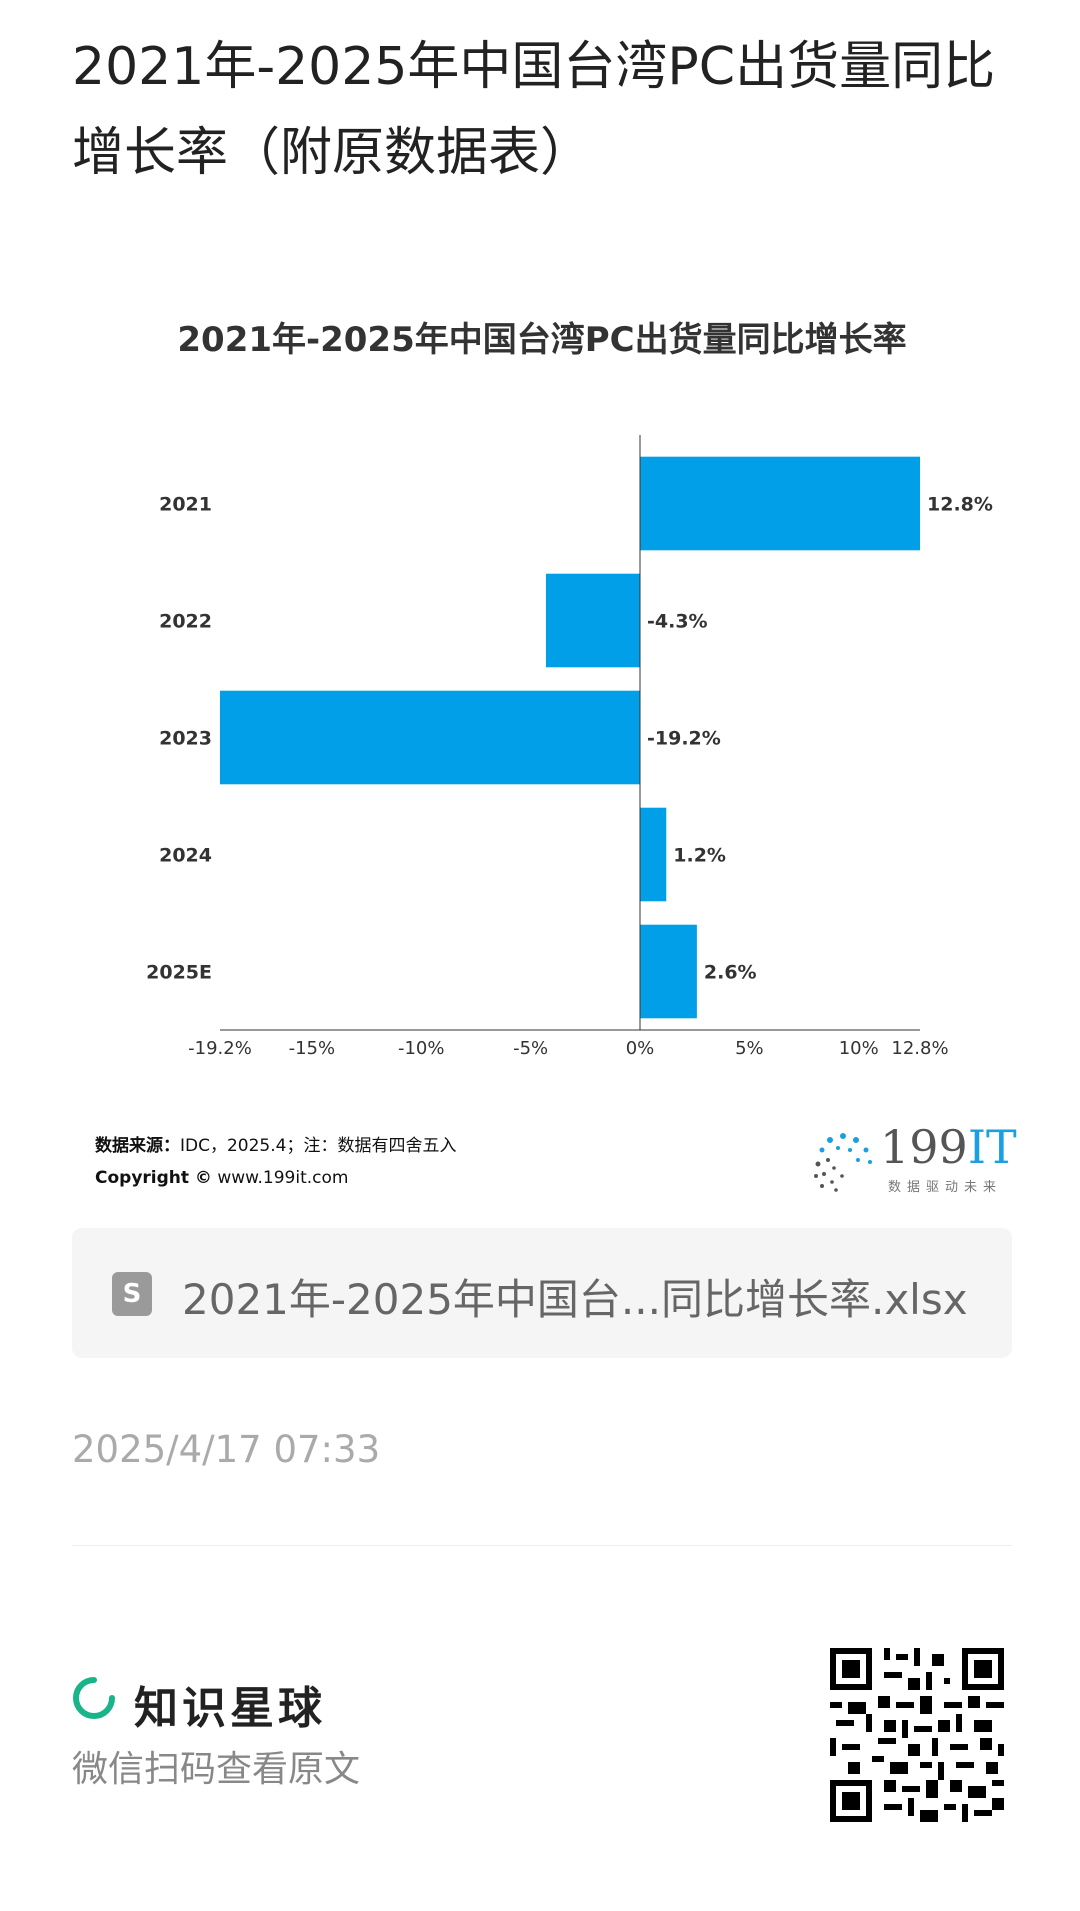 This screenshot has width=1080, height=1911. What do you see at coordinates (185, 739) in the screenshot?
I see `category-label: 2023` at bounding box center [185, 739].